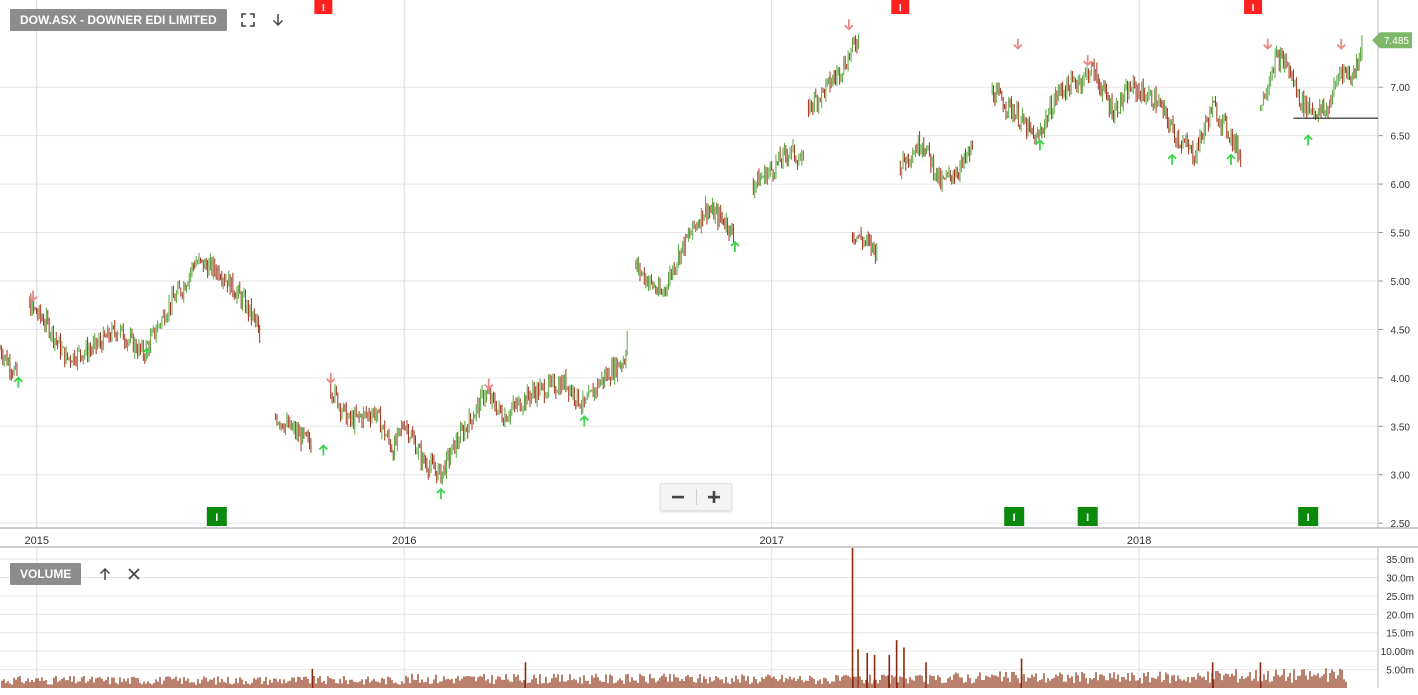 Image resolution: width=1418 pixels, height=695 pixels. I want to click on price-tick-label: 3.00, so click(1401, 476).